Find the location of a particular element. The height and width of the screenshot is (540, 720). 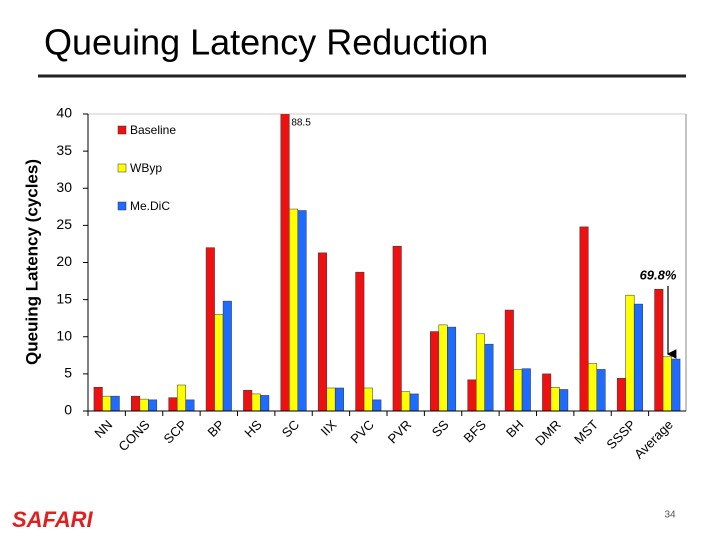

x-tick-label: IIX is located at coordinates (329, 428).